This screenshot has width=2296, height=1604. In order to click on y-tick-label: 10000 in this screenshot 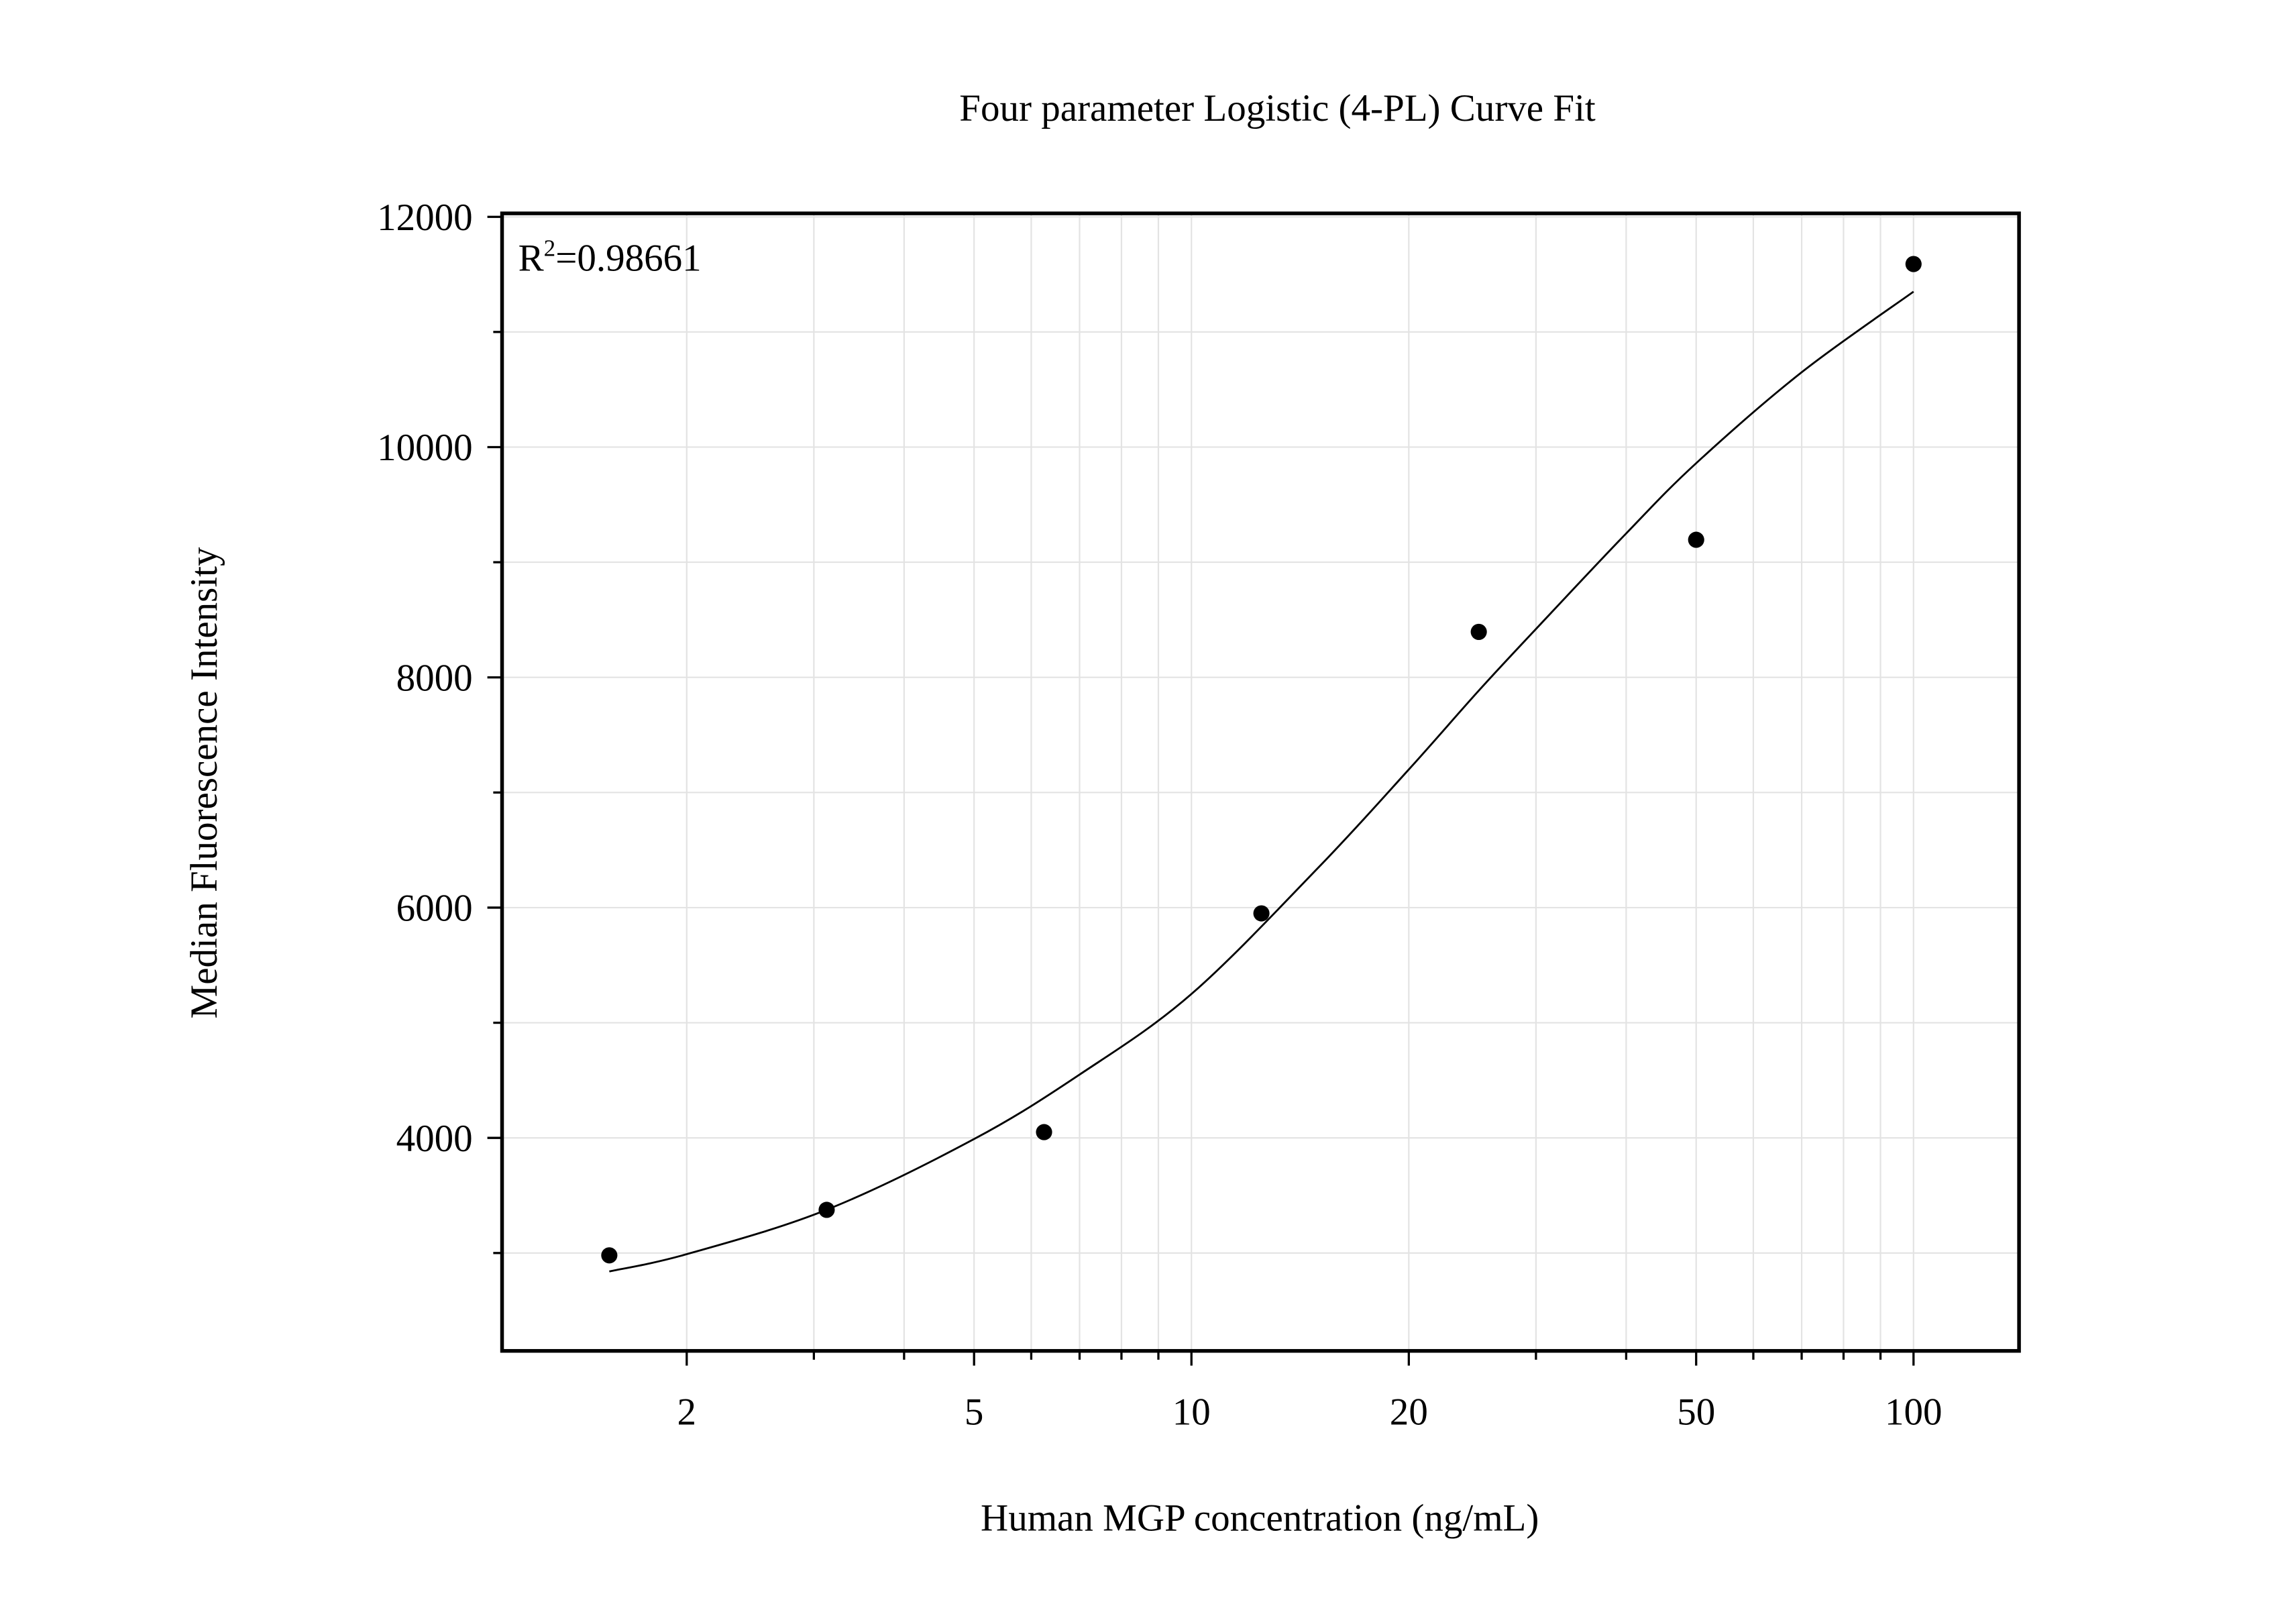, I will do `click(425, 448)`.